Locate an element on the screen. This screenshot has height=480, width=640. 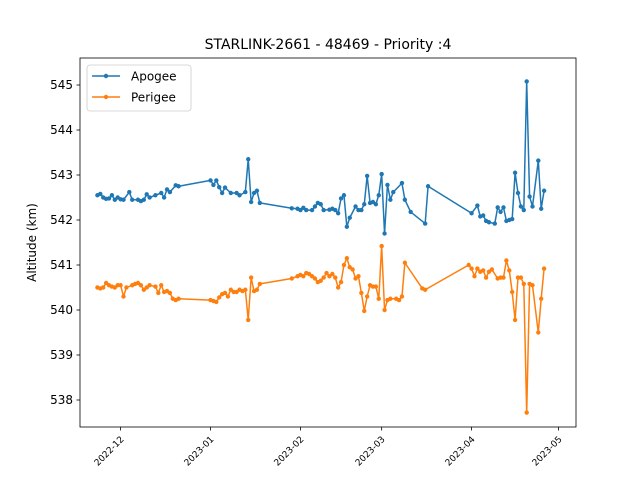
y-tick-label: 540 is located at coordinates (61, 310).